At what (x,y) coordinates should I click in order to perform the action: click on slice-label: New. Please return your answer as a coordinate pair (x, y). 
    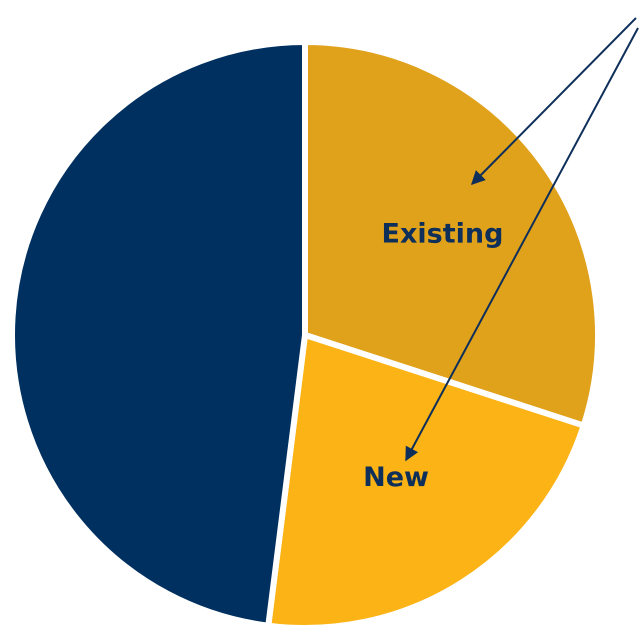
    Looking at the image, I should click on (396, 477).